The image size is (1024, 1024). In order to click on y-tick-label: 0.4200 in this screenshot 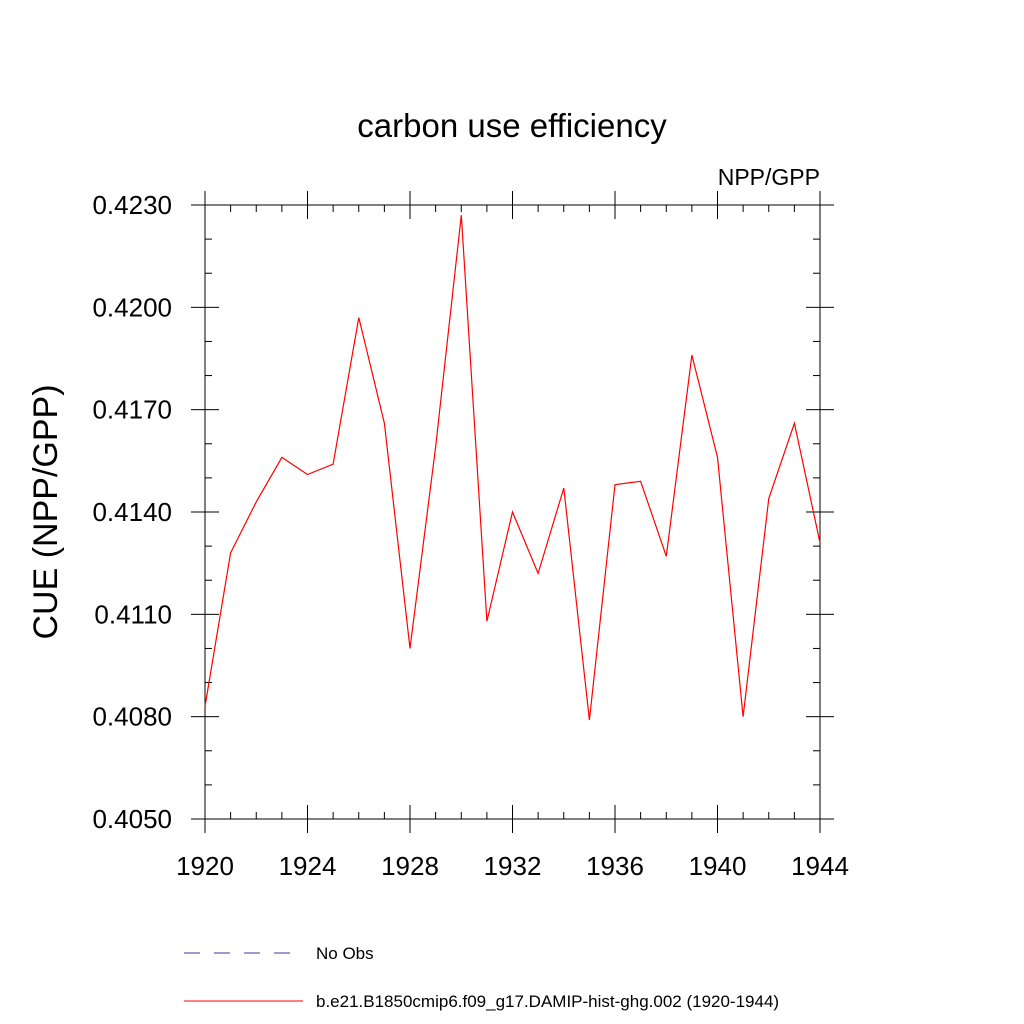, I will do `click(132, 307)`.